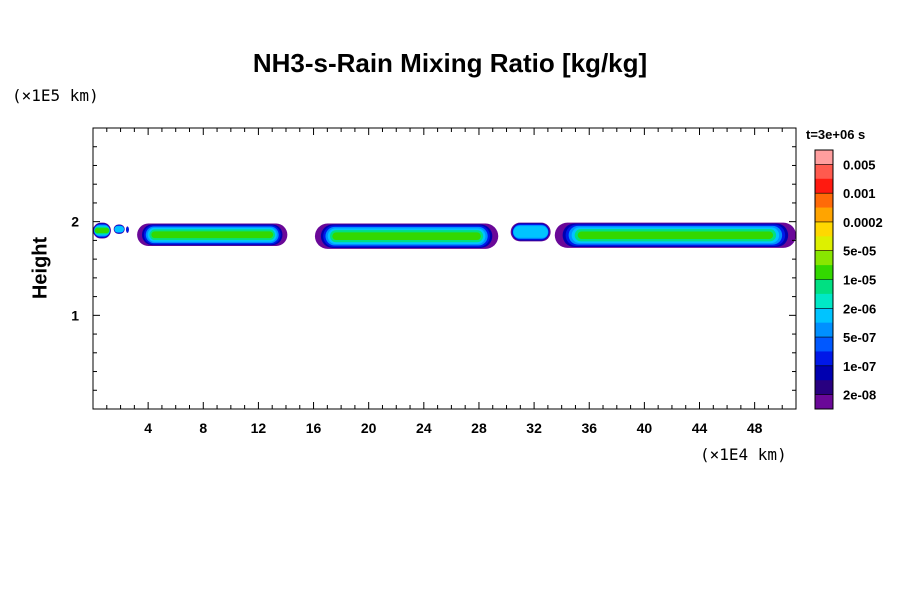 The height and width of the screenshot is (600, 900). I want to click on x-tick-label: 12, so click(259, 428).